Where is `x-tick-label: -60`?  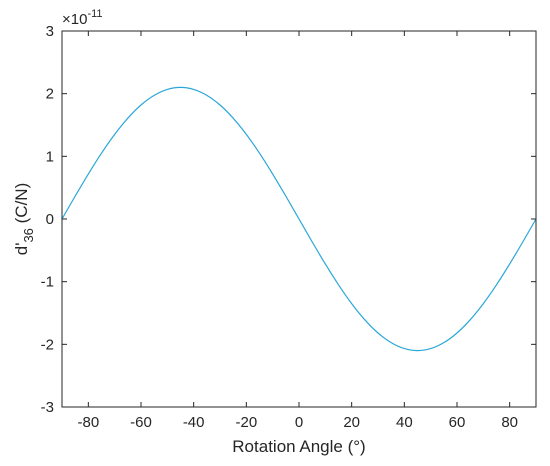
x-tick-label: -60 is located at coordinates (141, 422).